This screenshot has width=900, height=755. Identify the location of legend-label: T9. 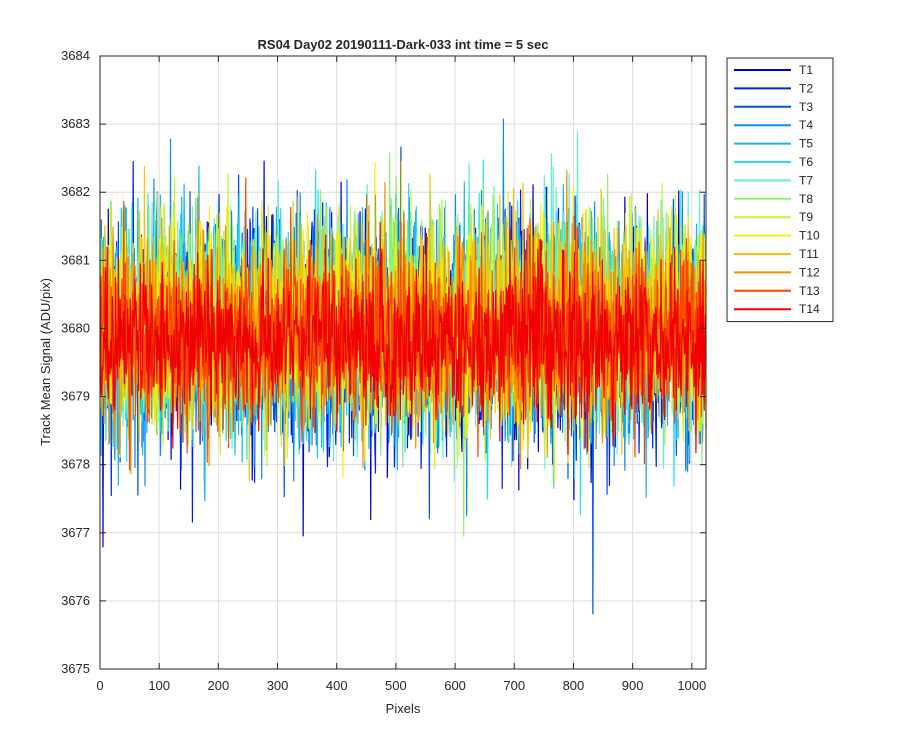
(806, 217).